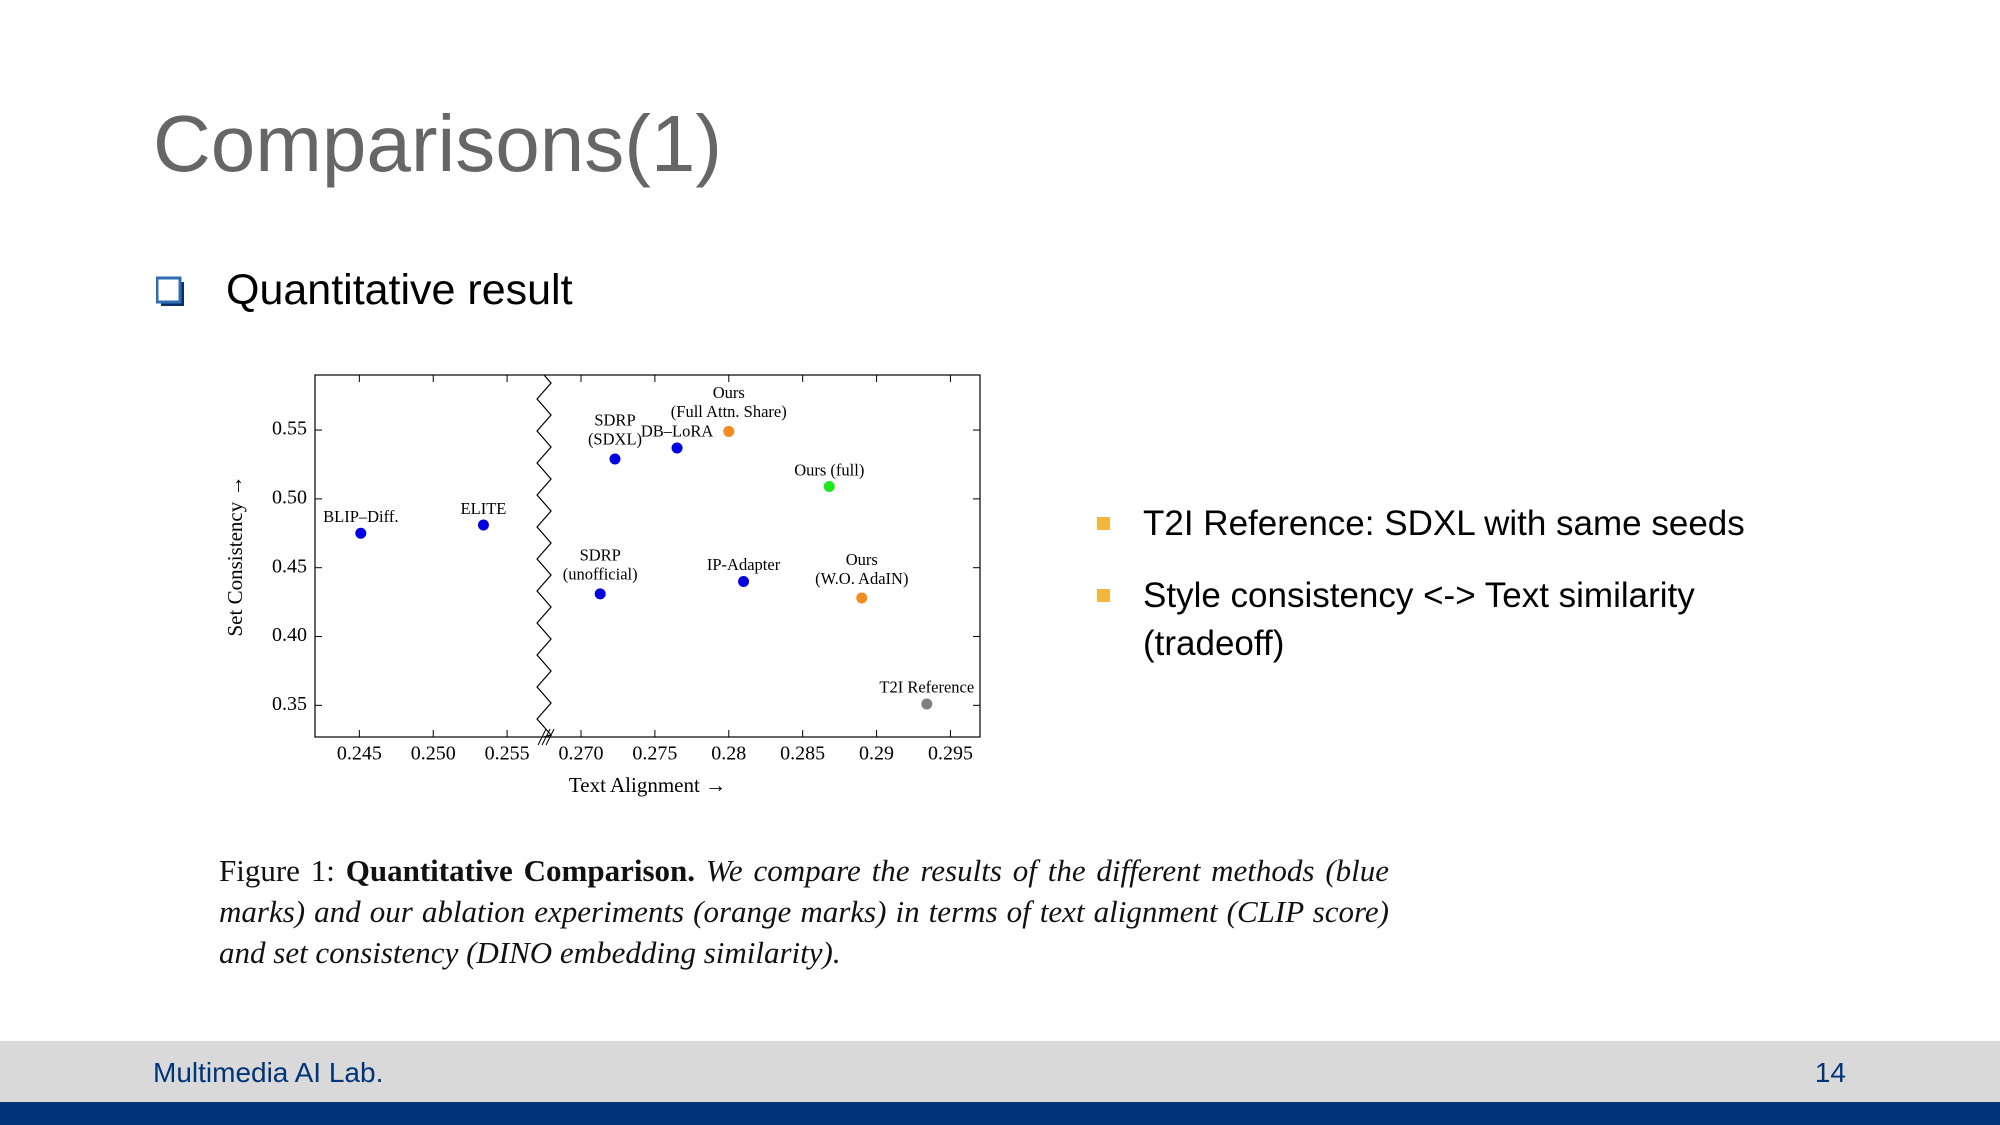  Describe the element at coordinates (654, 754) in the screenshot. I see `x-tick-label: 0.275` at that location.